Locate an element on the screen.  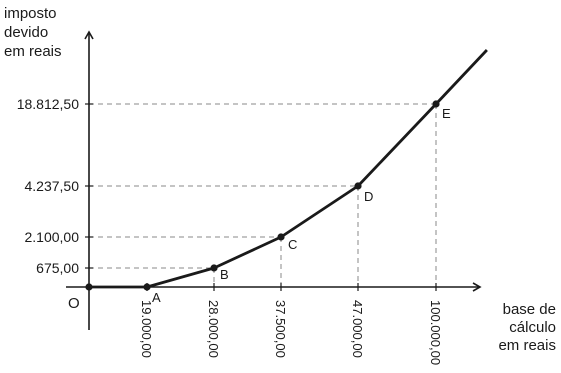
point-B is located at coordinates (214, 268).